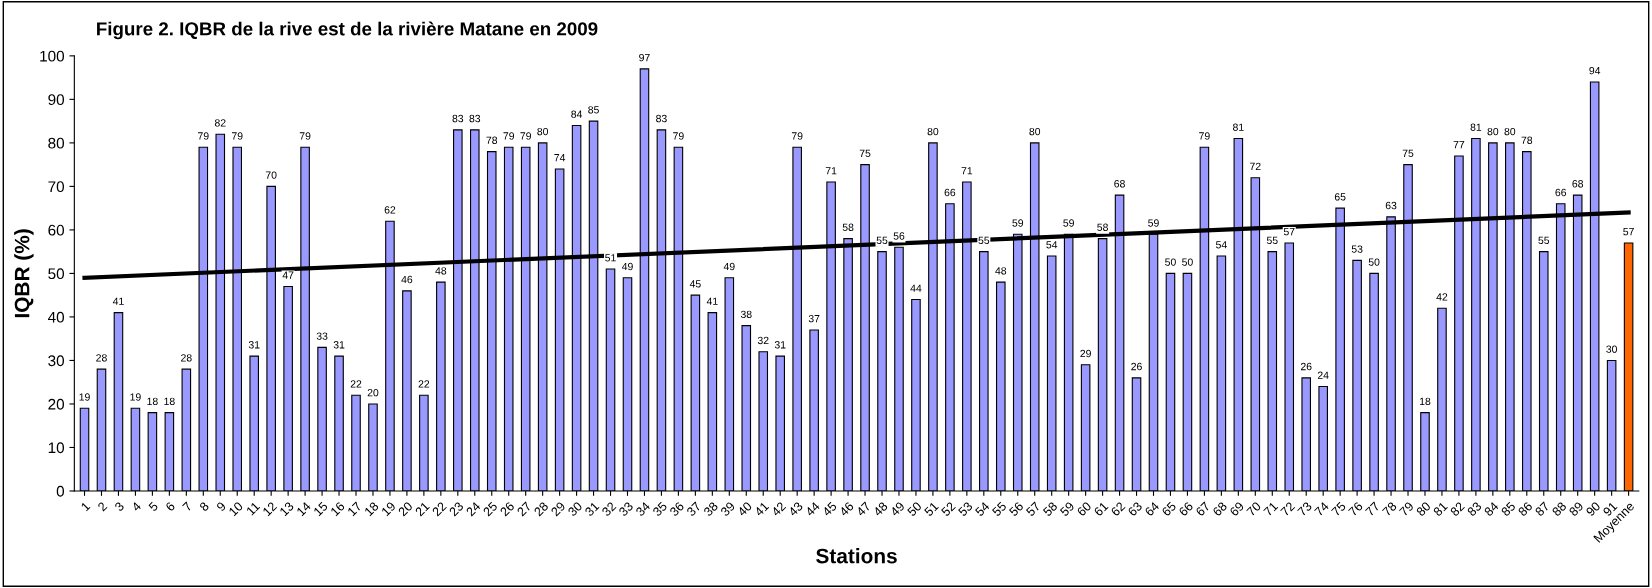  I want to click on x-tick-label: 56, so click(1016, 509).